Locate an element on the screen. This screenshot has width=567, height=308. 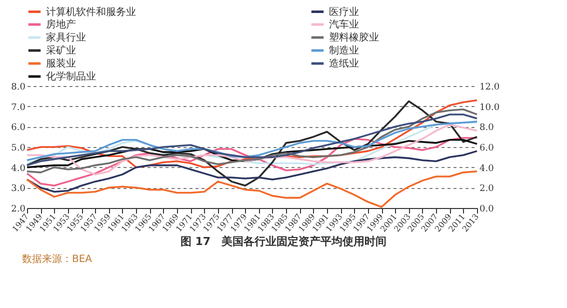
y-tick-label: 3.0 is located at coordinates (18, 189).